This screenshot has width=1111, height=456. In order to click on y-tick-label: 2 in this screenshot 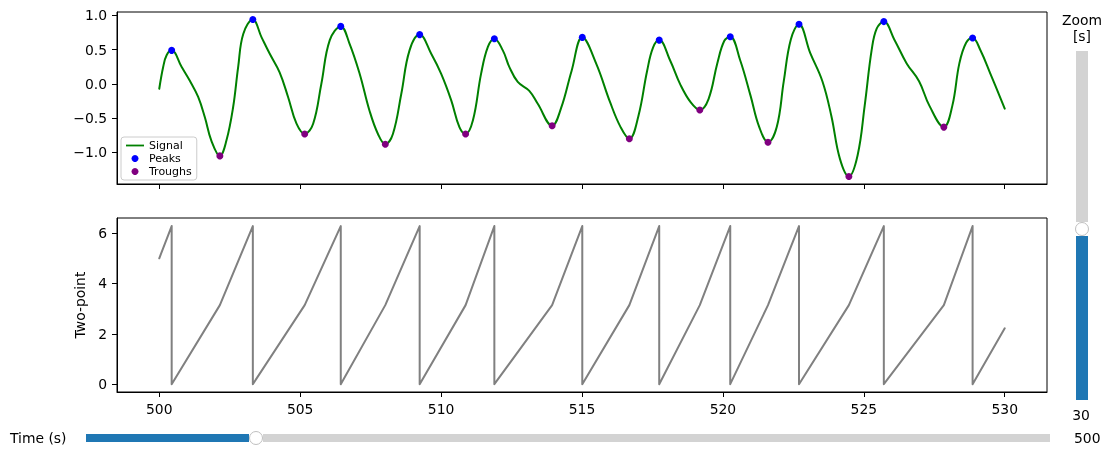, I will do `click(102, 333)`.